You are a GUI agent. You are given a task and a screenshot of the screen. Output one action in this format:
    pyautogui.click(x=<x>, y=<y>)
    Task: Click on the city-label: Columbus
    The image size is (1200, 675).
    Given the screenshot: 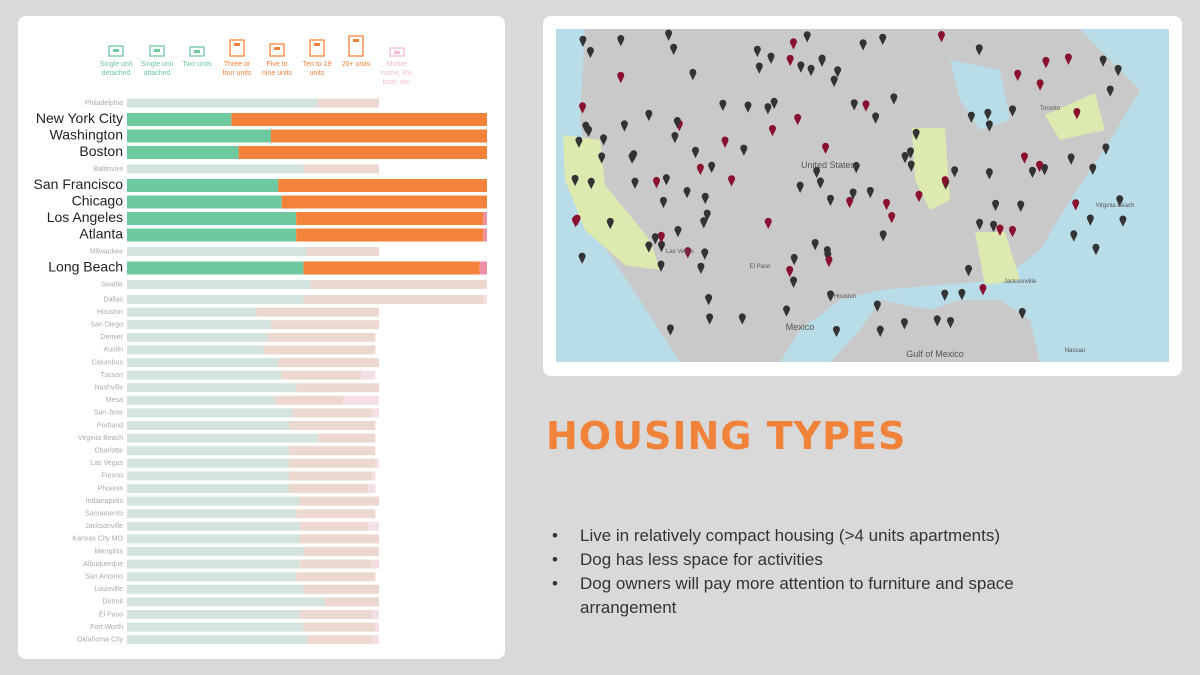 What is the action you would take?
    pyautogui.click(x=107, y=362)
    